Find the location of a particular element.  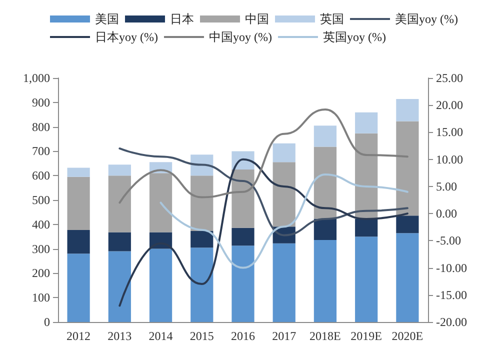

y2-tick-label: 25.00 is located at coordinates (449, 78).